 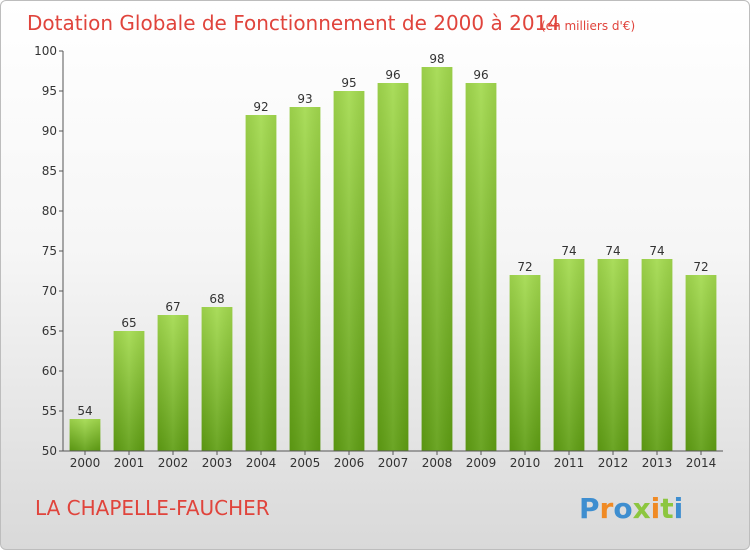 I want to click on chart-subtitle: (en milliers d'€), so click(x=588, y=26).